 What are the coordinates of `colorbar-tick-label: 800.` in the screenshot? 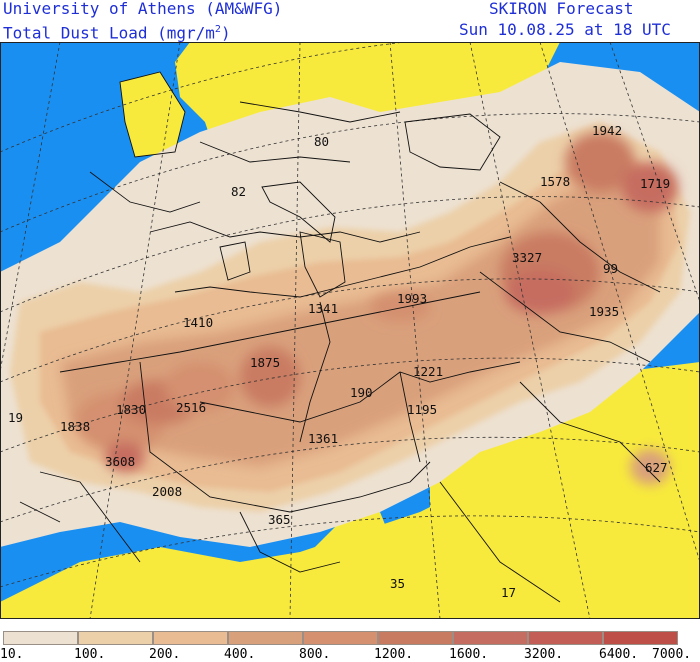 It's located at (315, 654).